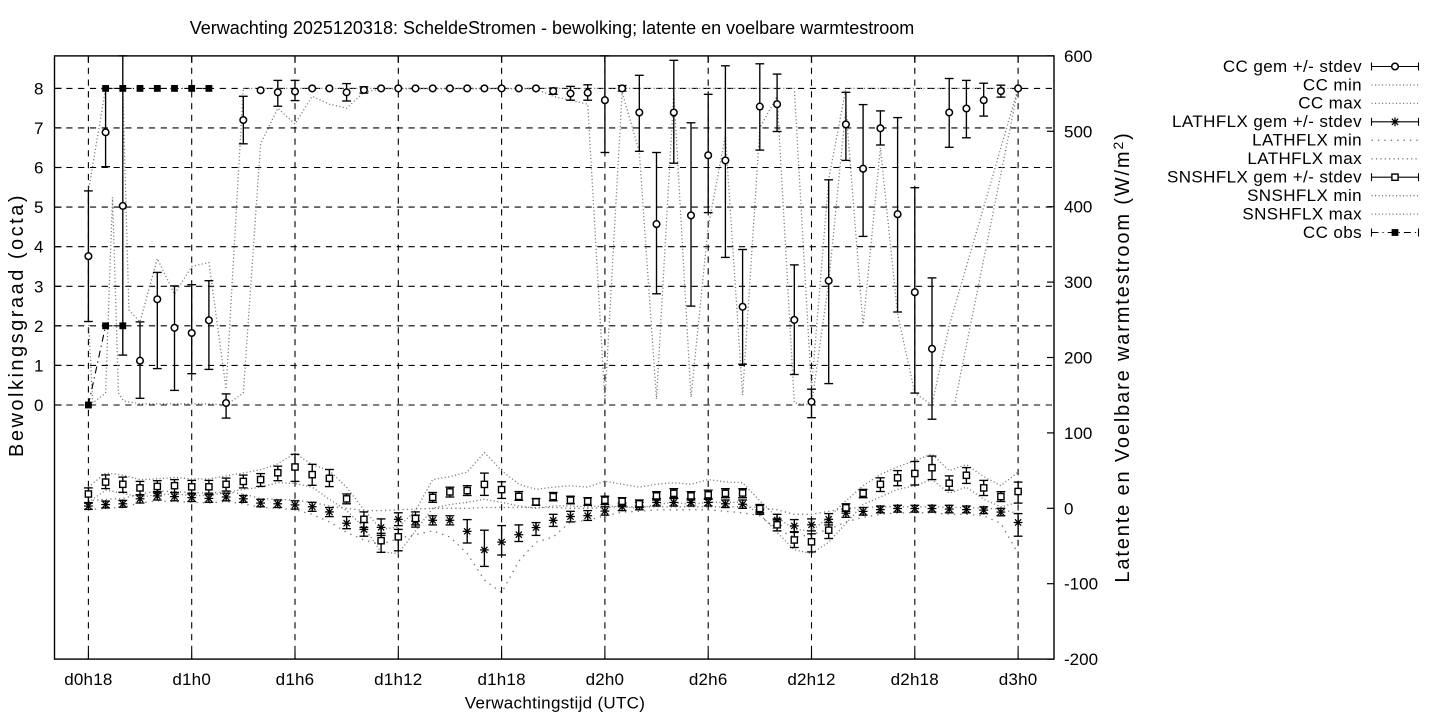  What do you see at coordinates (38, 168) in the screenshot?
I see `svg-text: 6` at bounding box center [38, 168].